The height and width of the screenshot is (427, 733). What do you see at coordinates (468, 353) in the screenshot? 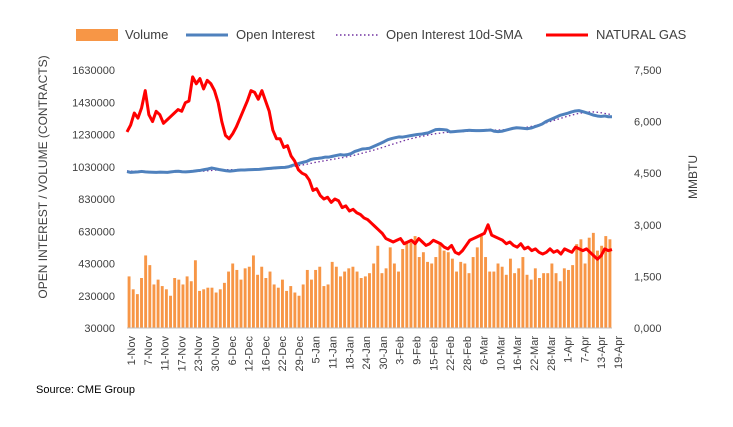
I see `x-tick-label: 28-Feb` at bounding box center [468, 353].